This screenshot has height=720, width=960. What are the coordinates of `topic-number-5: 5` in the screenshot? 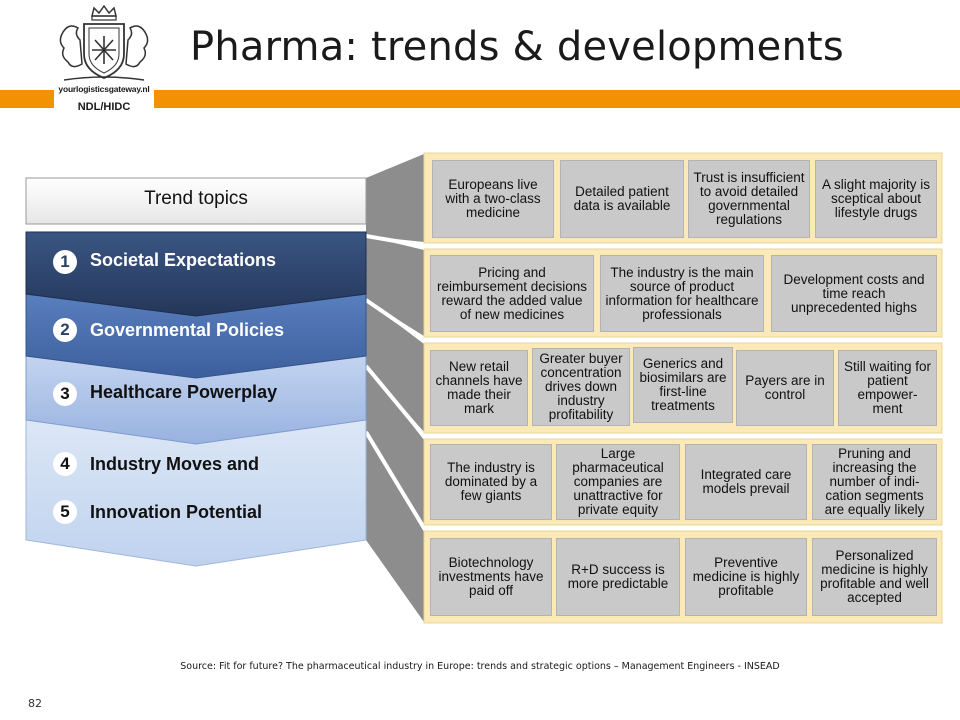 It's located at (65, 512).